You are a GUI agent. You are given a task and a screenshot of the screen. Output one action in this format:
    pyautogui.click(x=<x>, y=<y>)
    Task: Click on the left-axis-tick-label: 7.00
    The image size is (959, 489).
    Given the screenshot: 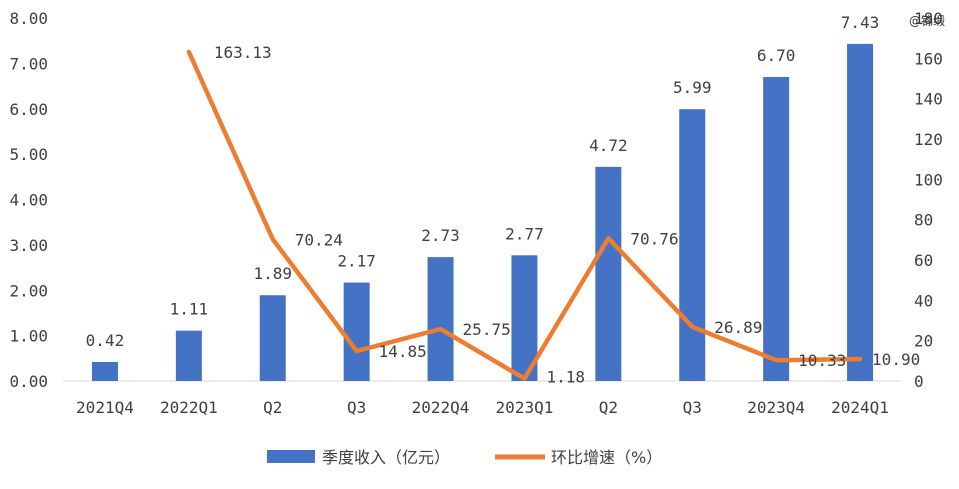 What is the action you would take?
    pyautogui.click(x=28, y=63)
    